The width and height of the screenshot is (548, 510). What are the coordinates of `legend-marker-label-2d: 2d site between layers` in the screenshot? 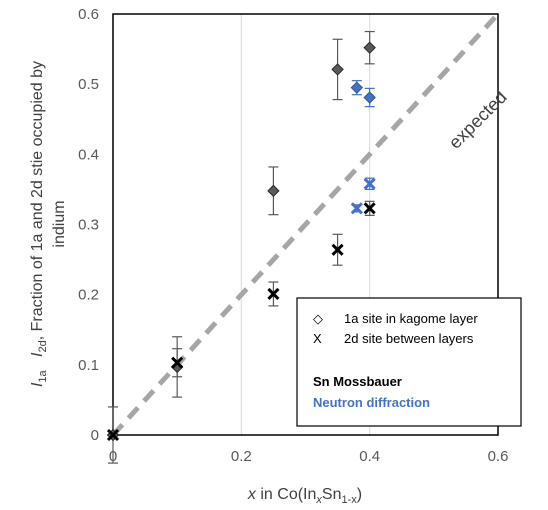 It's located at (409, 338).